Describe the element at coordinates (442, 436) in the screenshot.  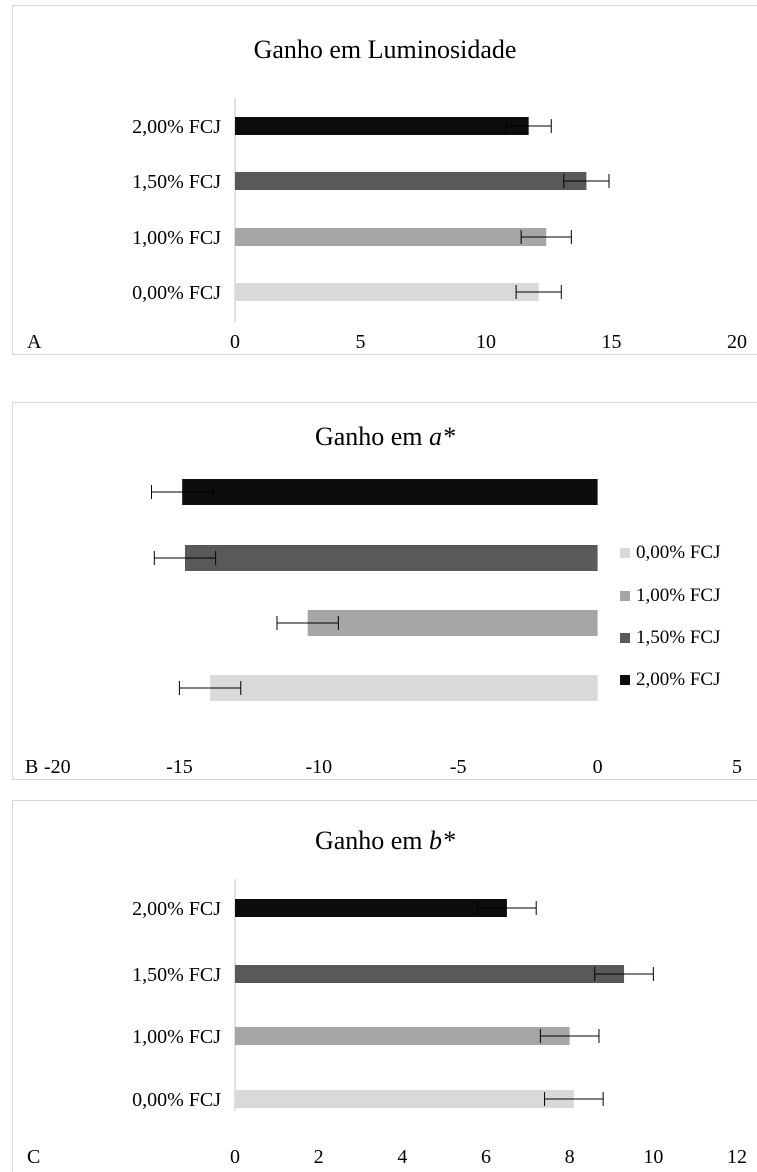
I see `chart-title-variable: a*` at that location.